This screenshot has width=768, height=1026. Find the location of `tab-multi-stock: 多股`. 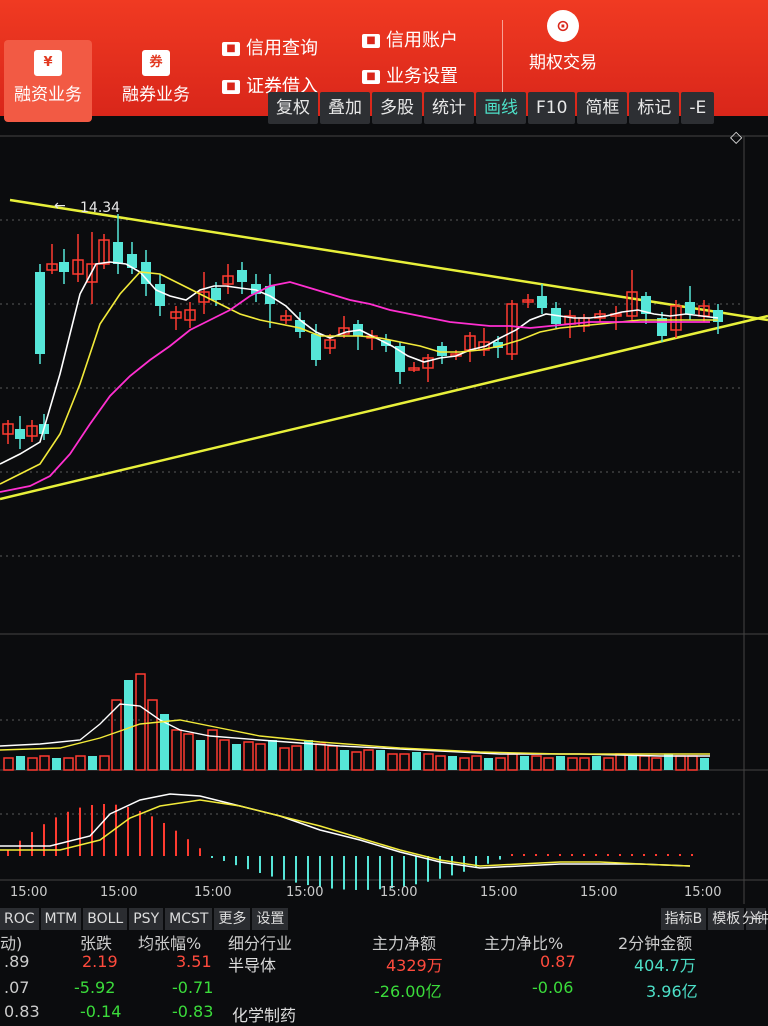

tab-multi-stock: 多股 is located at coordinates (397, 108).